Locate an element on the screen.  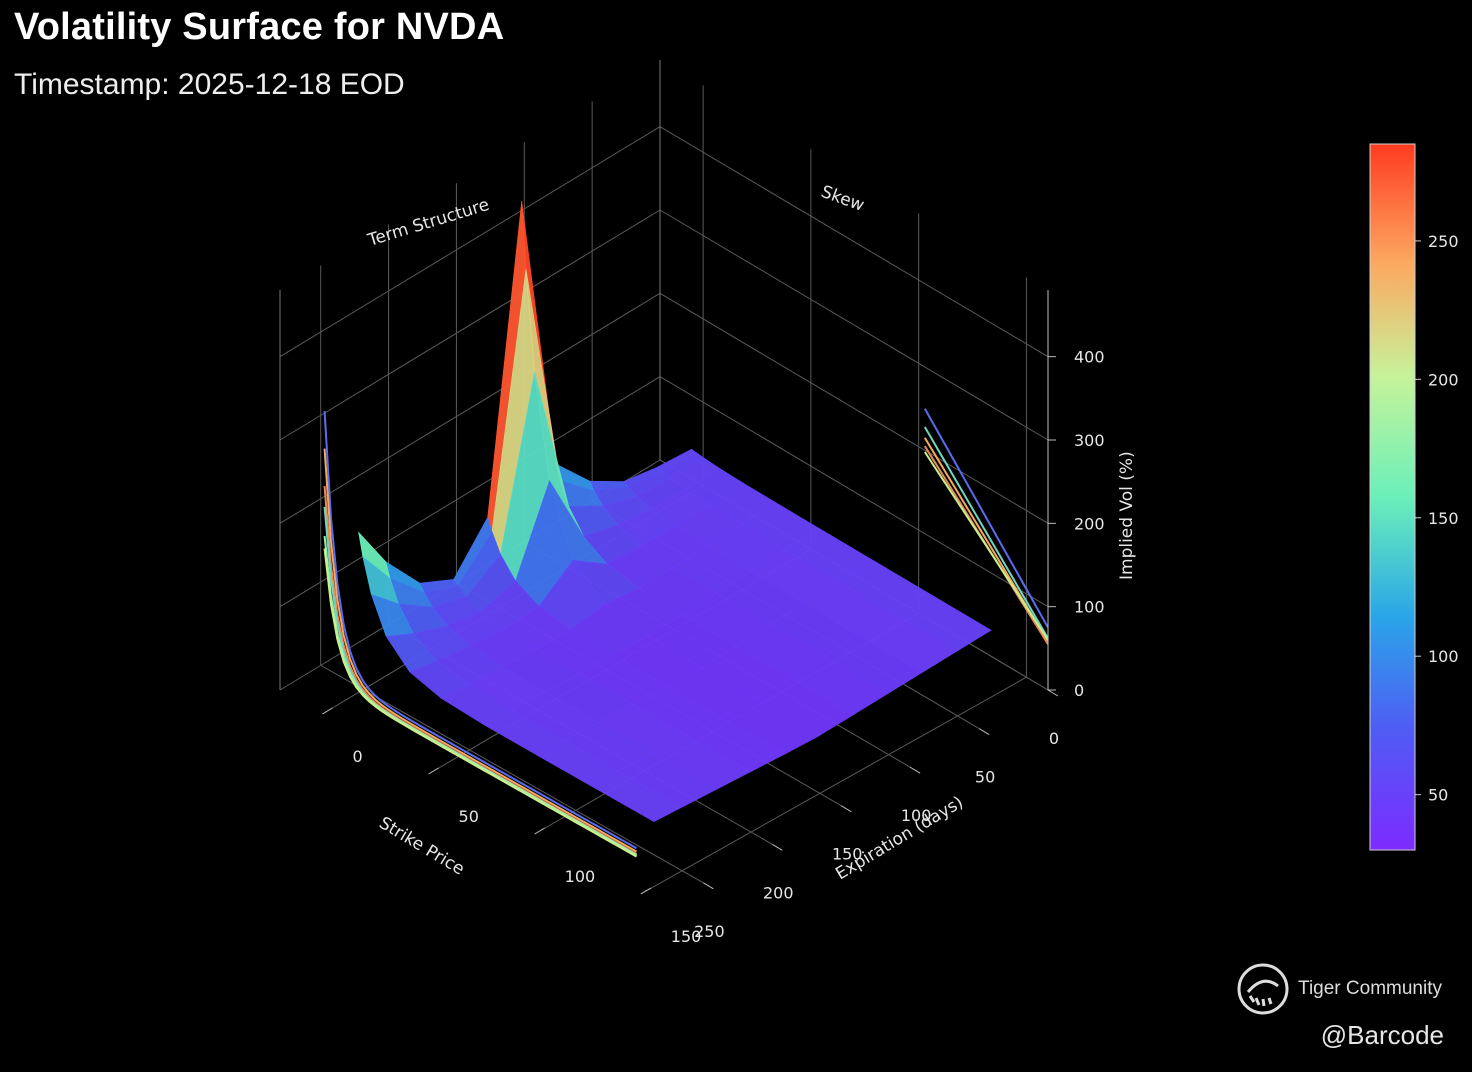
x-axis-label: Strike Price is located at coordinates (421, 846).